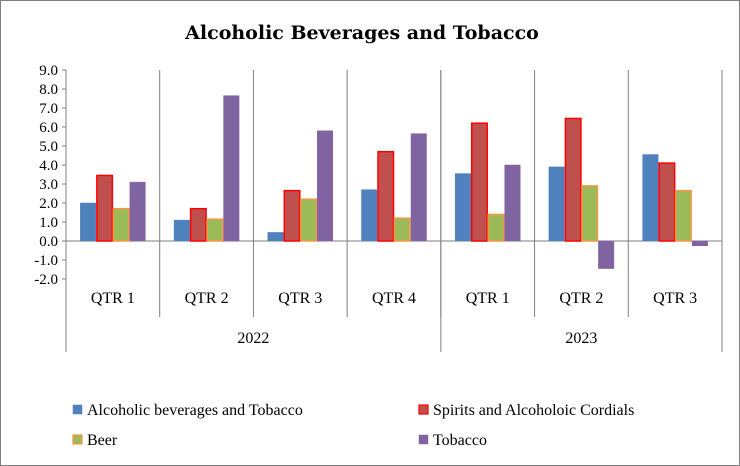 Image resolution: width=740 pixels, height=466 pixels. I want to click on legend-label: Alcoholic beverages and Tobacco, so click(195, 410).